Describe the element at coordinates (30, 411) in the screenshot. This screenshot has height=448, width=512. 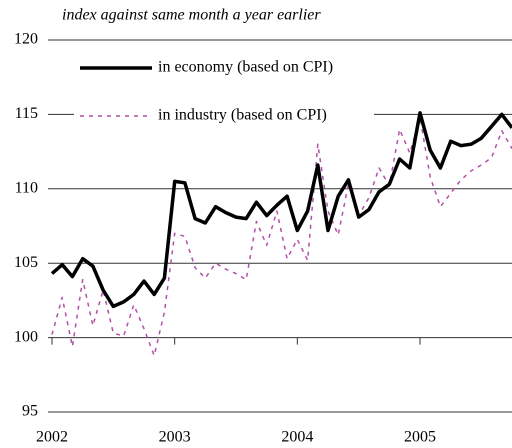
I see `y-tick-label: 95` at that location.